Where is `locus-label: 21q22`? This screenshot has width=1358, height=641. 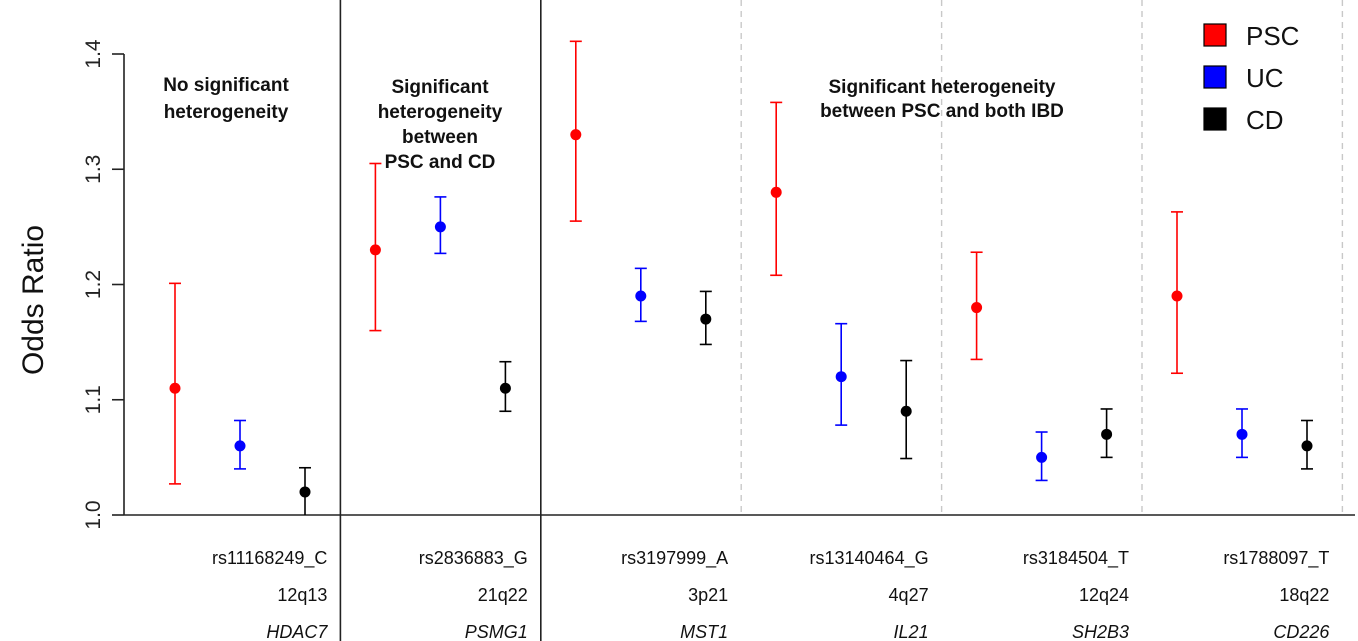
locus-label: 21q22 is located at coordinates (503, 595).